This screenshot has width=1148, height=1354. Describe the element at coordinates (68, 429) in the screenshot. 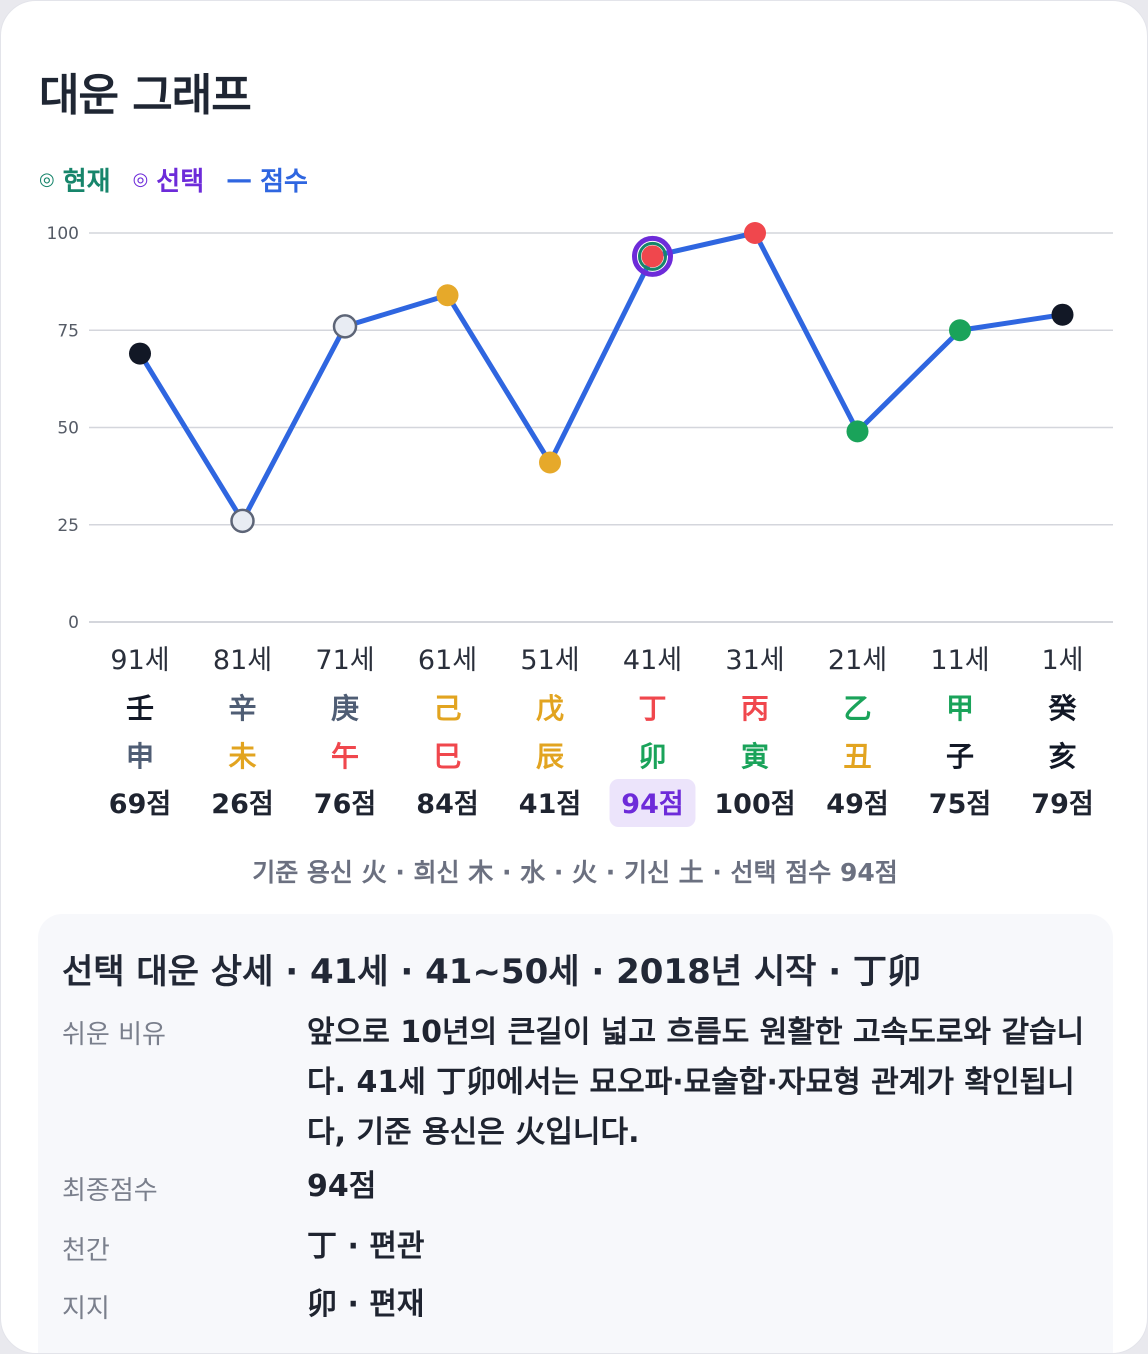

I see `y-tick-label: 50` at that location.